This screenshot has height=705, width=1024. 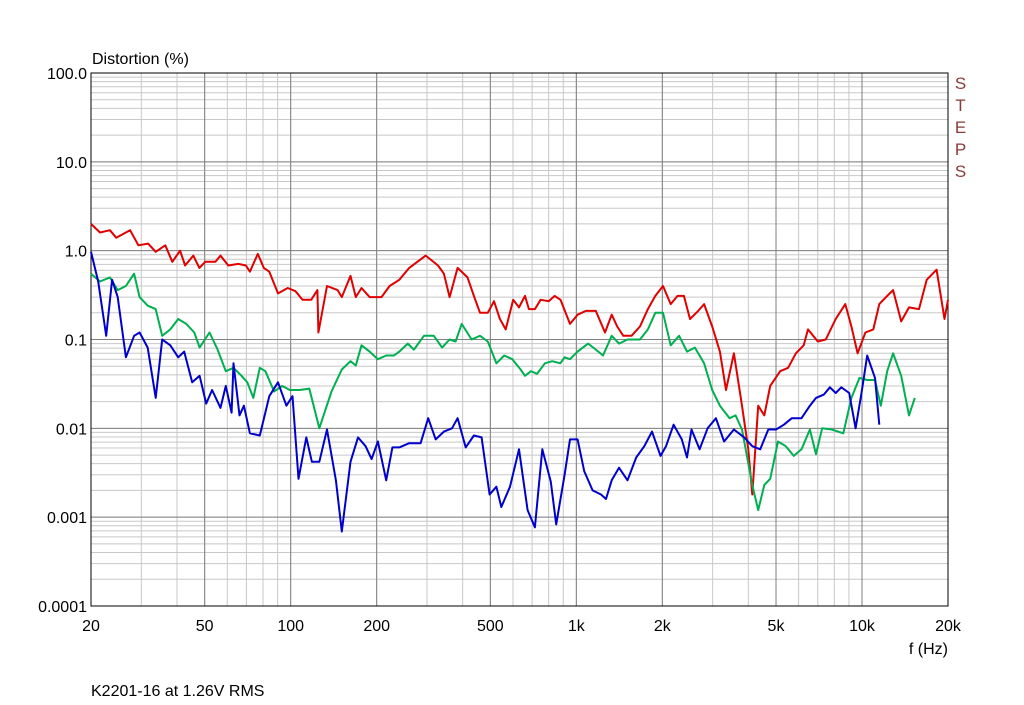 I want to click on footer: K2201-16 at 1.26V RMS, so click(x=177, y=691).